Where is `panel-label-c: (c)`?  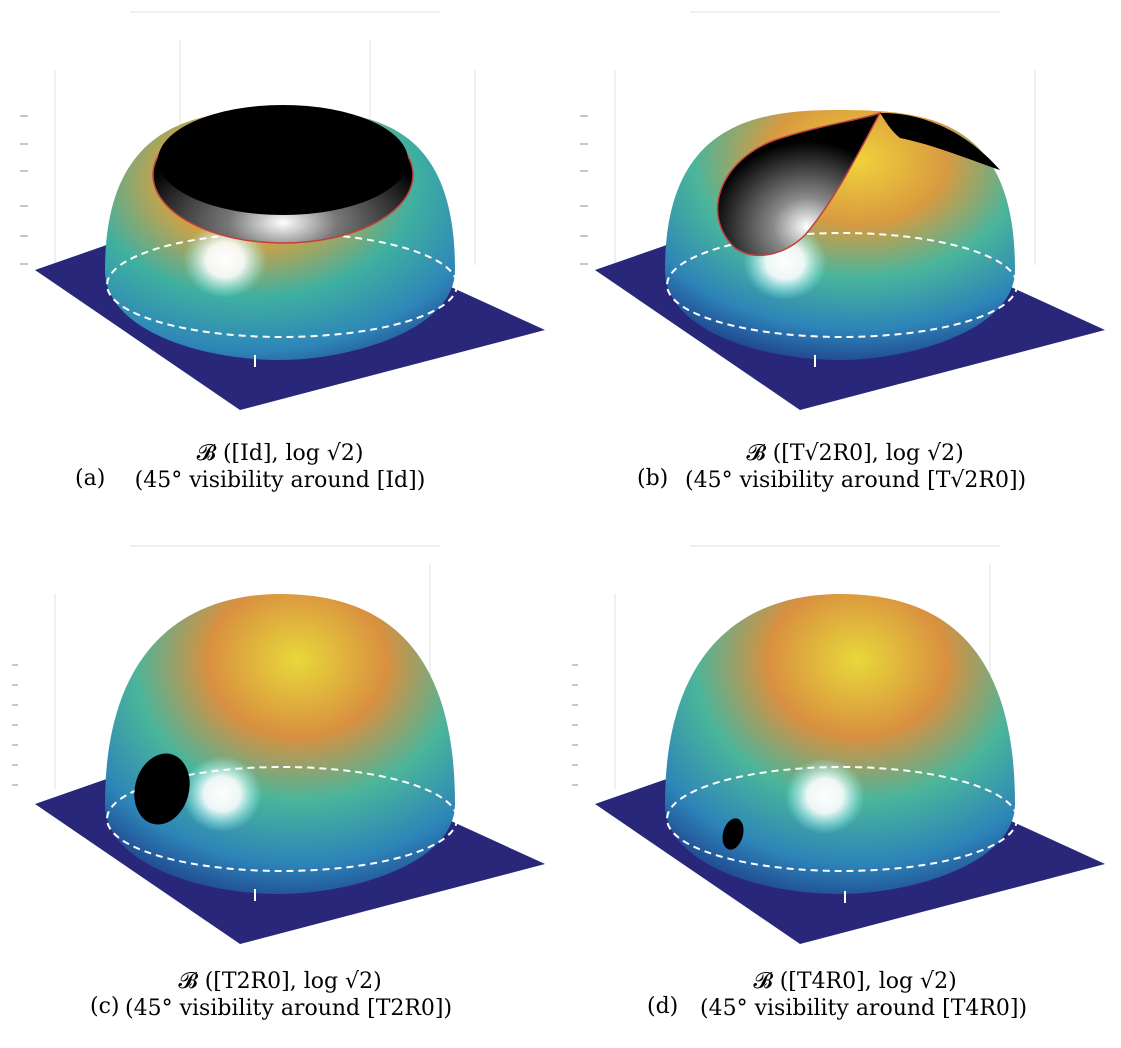
panel-label-c: (c) is located at coordinates (105, 1006).